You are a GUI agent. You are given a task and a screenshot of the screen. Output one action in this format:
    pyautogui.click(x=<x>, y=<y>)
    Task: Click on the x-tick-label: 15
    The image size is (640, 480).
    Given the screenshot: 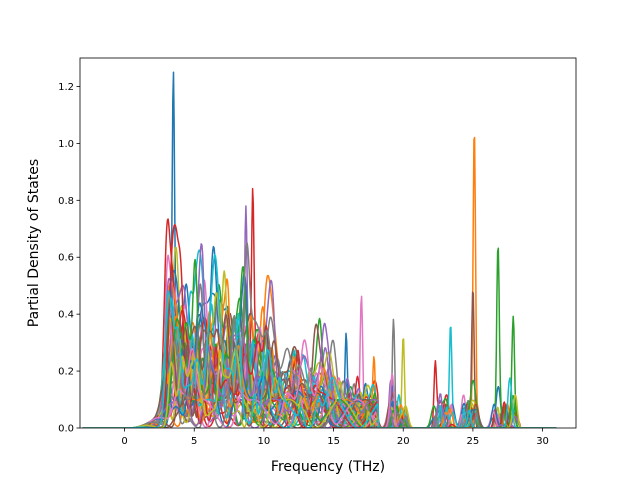 What is the action you would take?
    pyautogui.click(x=333, y=441)
    